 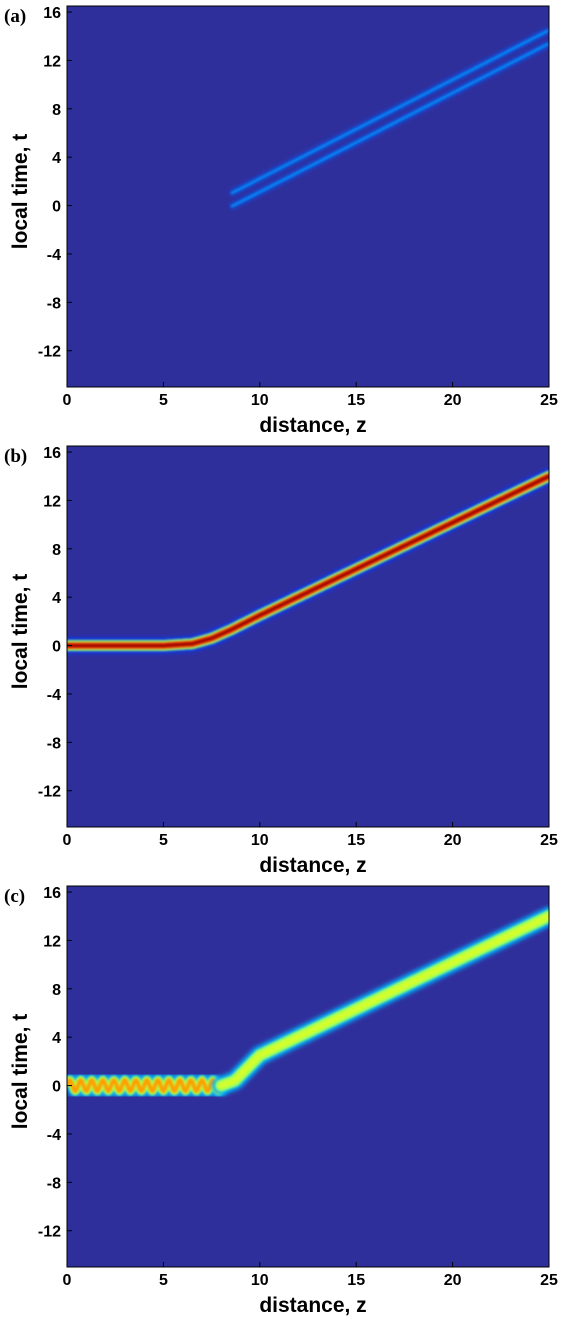 What do you see at coordinates (15, 456) in the screenshot?
I see `panel-label: (b)` at bounding box center [15, 456].